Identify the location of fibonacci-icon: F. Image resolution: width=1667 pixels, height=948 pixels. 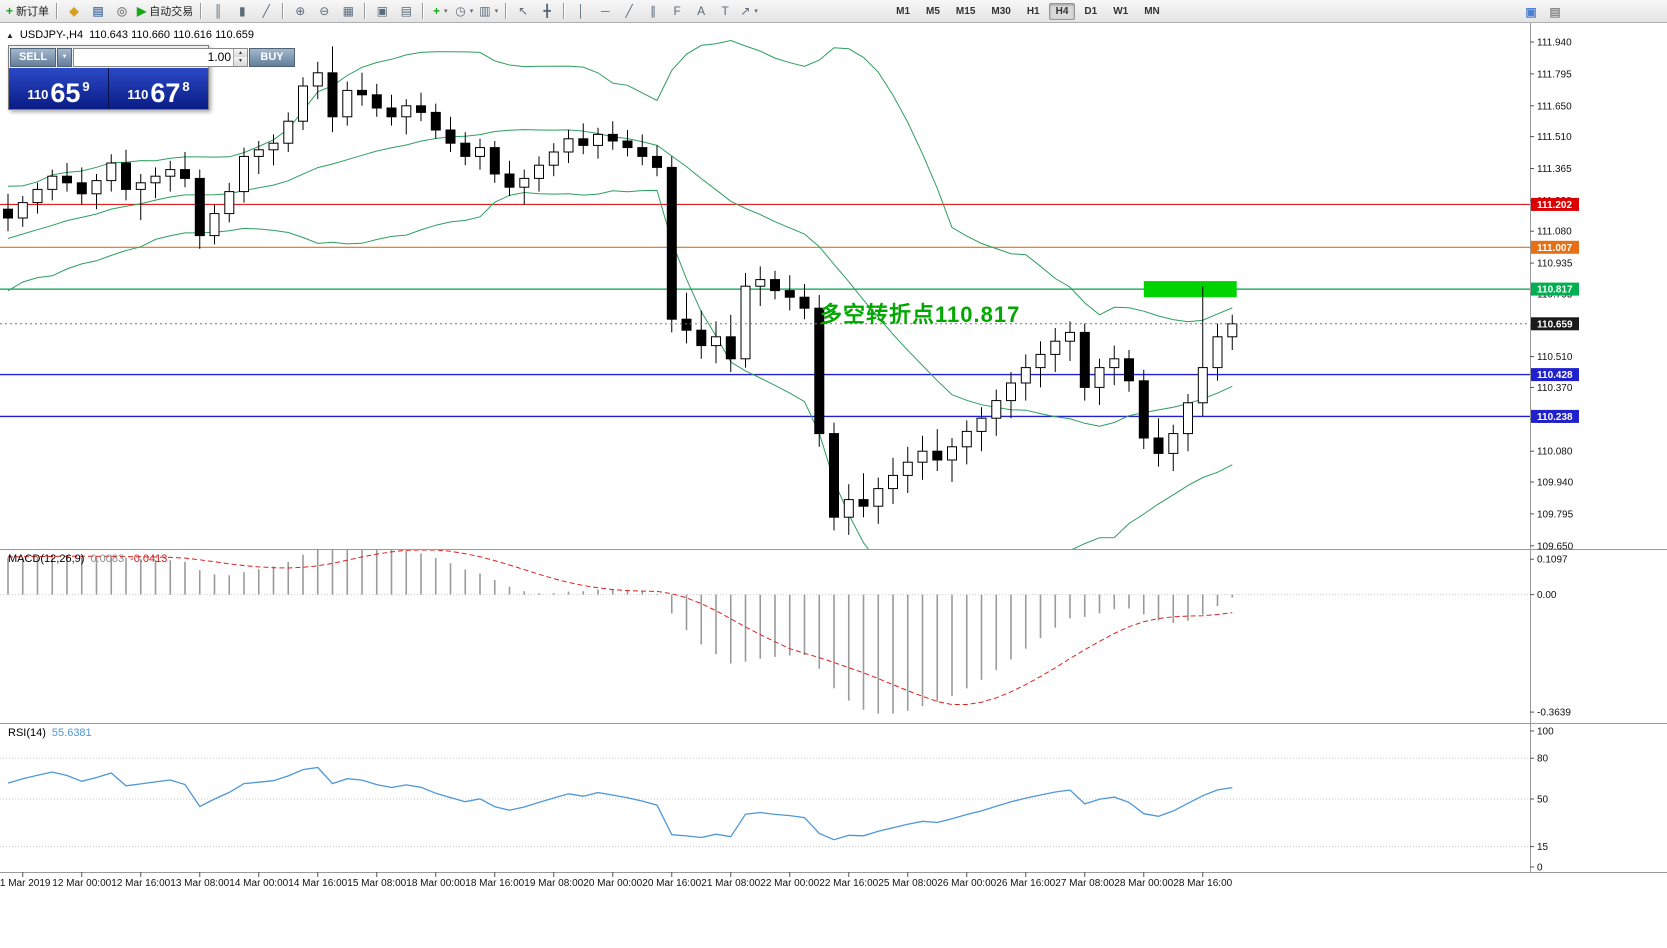
(677, 11).